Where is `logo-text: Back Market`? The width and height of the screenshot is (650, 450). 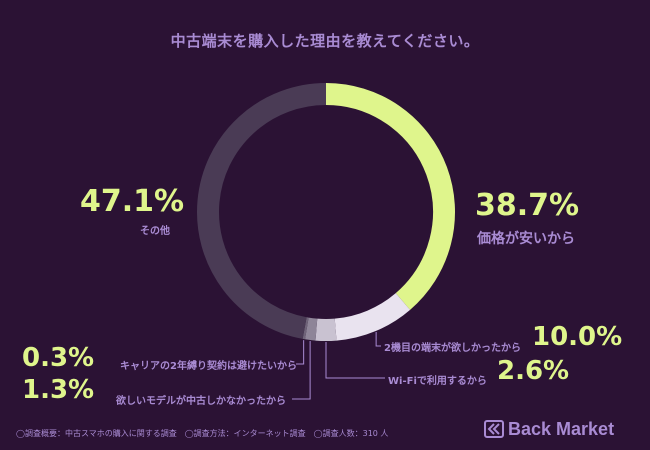
logo-text: Back Market is located at coordinates (561, 428).